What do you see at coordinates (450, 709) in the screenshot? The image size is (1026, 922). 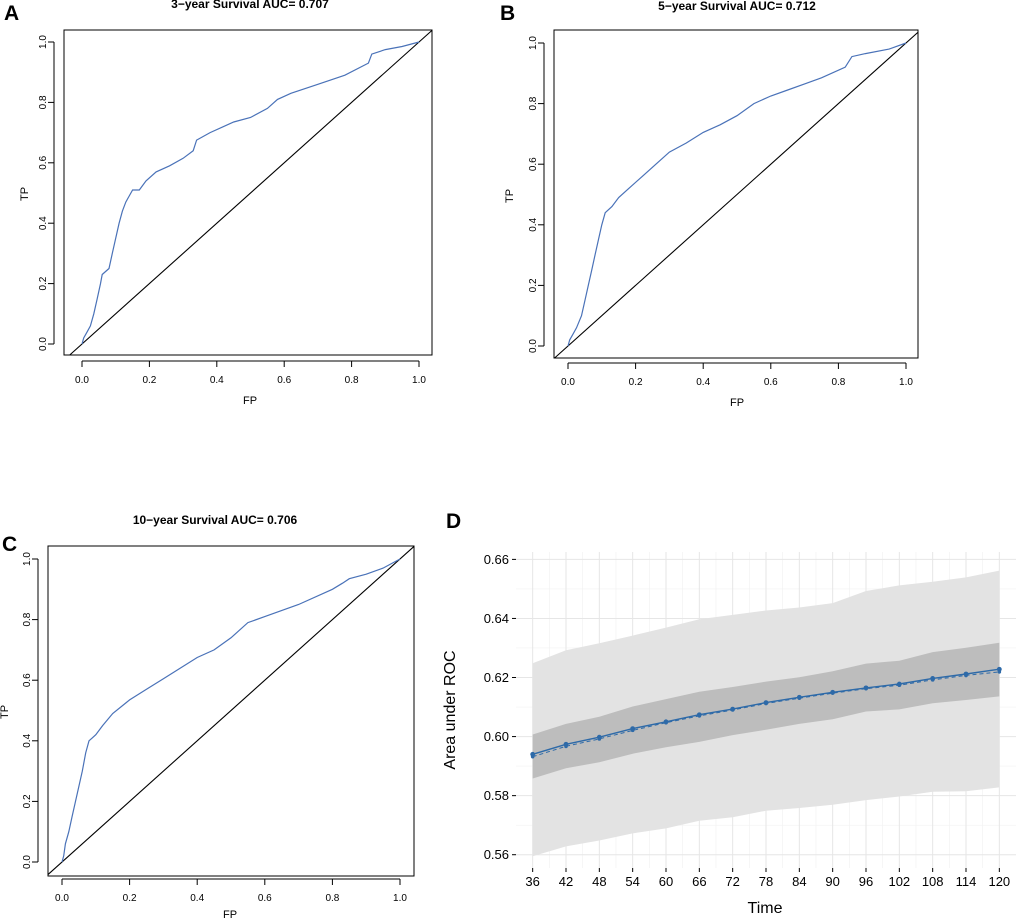 I see `panel-d-ylabel: Area under ROC` at bounding box center [450, 709].